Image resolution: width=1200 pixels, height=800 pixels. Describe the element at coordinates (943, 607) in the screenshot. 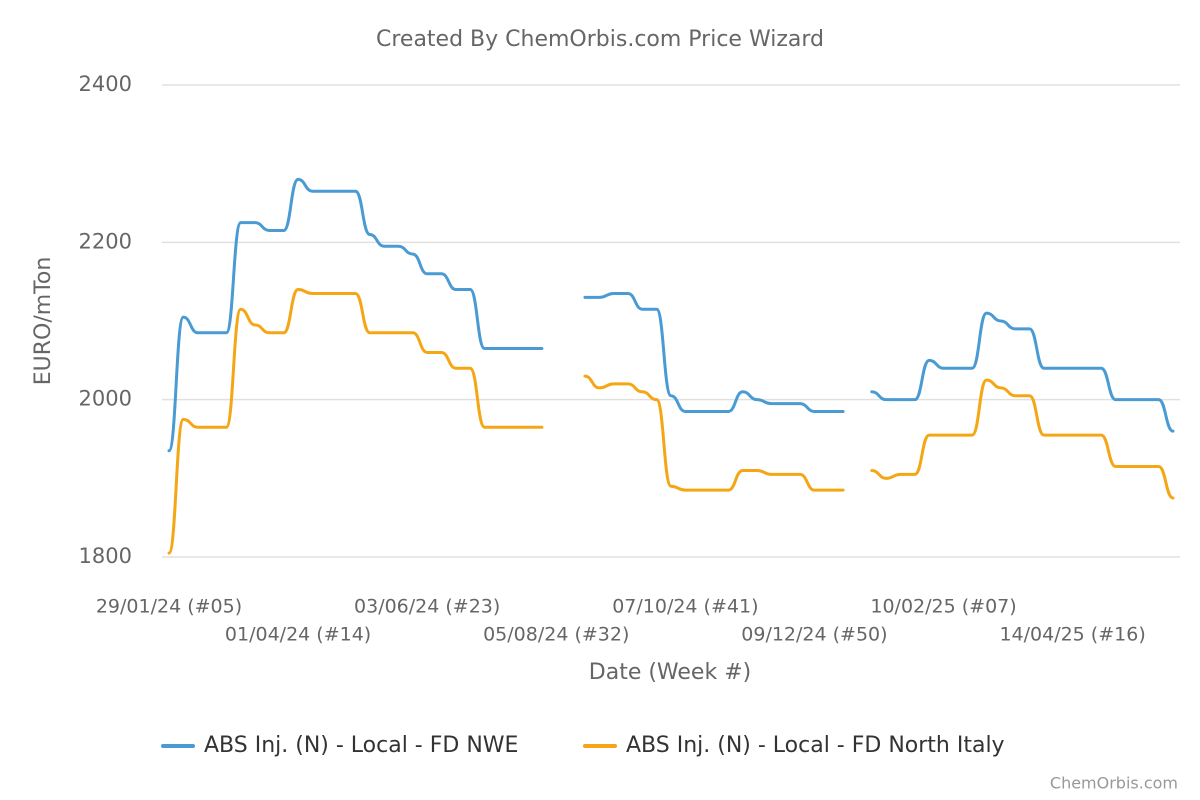

I see `x-tick-label: 10/02/25 (#07)` at that location.